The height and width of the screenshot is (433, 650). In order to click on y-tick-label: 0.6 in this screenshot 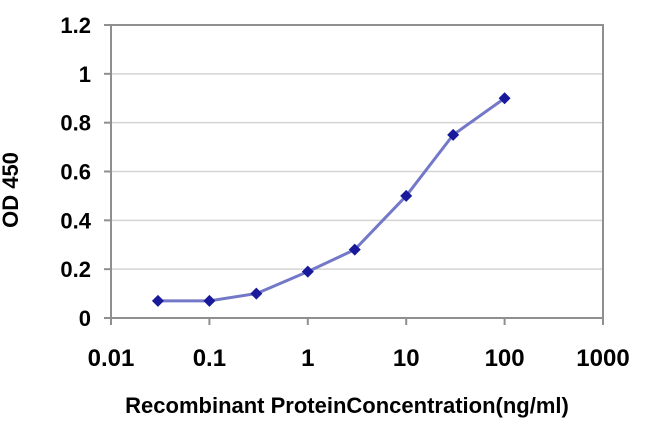, I will do `click(75, 172)`.